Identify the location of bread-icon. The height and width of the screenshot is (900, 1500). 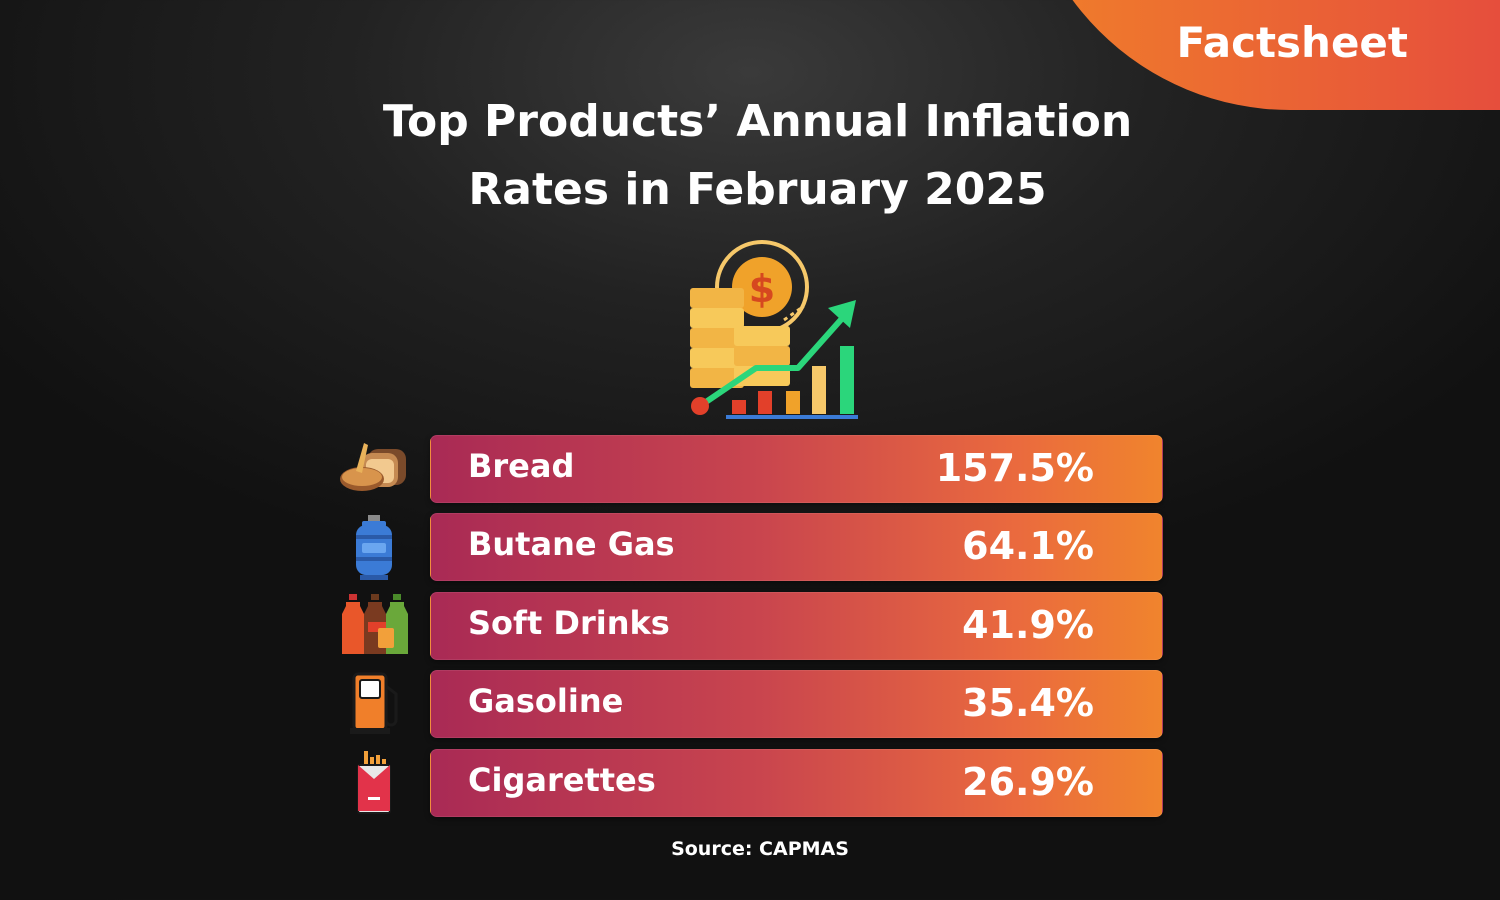
(373, 467).